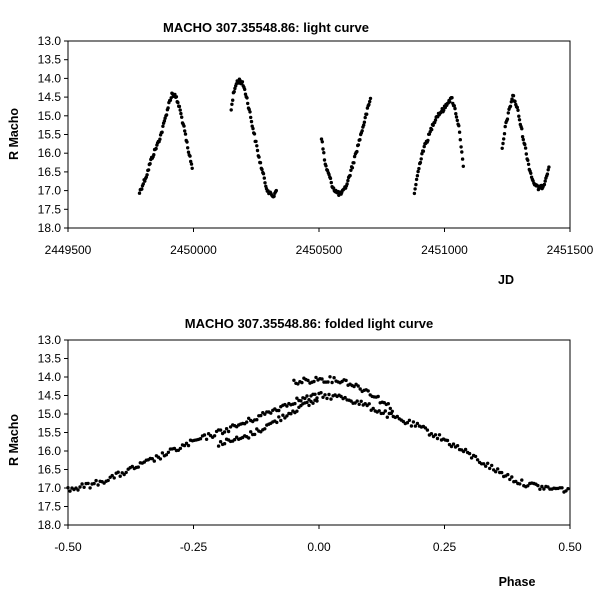 This screenshot has width=600, height=600. I want to click on y-tick-label: 18.0, so click(50, 525).